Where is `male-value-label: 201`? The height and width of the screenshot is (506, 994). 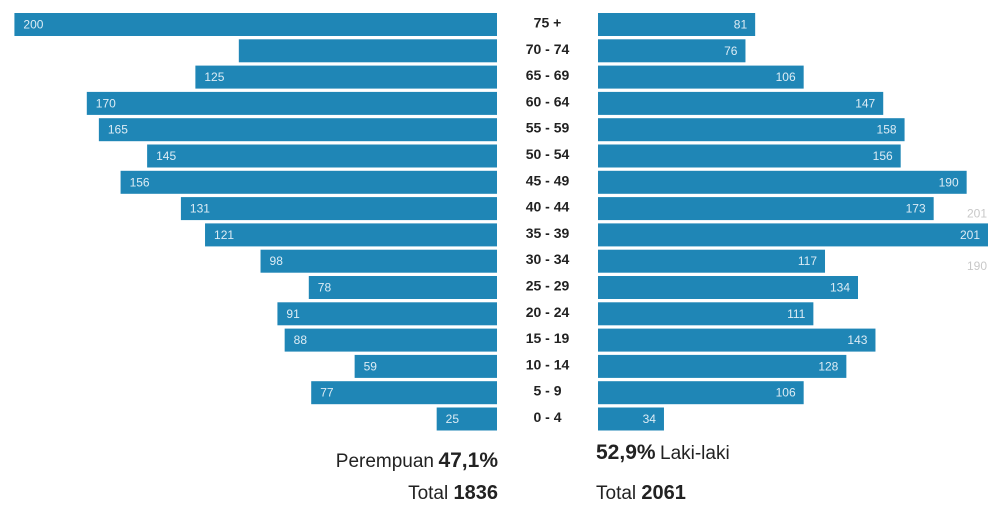
male-value-label: 201 is located at coordinates (970, 235).